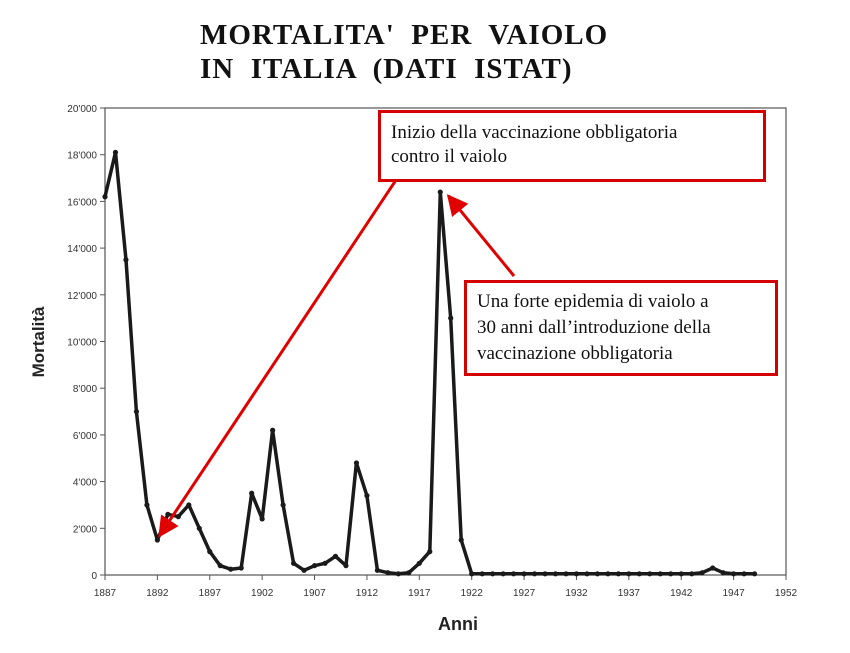 This screenshot has height=653, width=850. I want to click on x-tick-label: 1912, so click(367, 593).